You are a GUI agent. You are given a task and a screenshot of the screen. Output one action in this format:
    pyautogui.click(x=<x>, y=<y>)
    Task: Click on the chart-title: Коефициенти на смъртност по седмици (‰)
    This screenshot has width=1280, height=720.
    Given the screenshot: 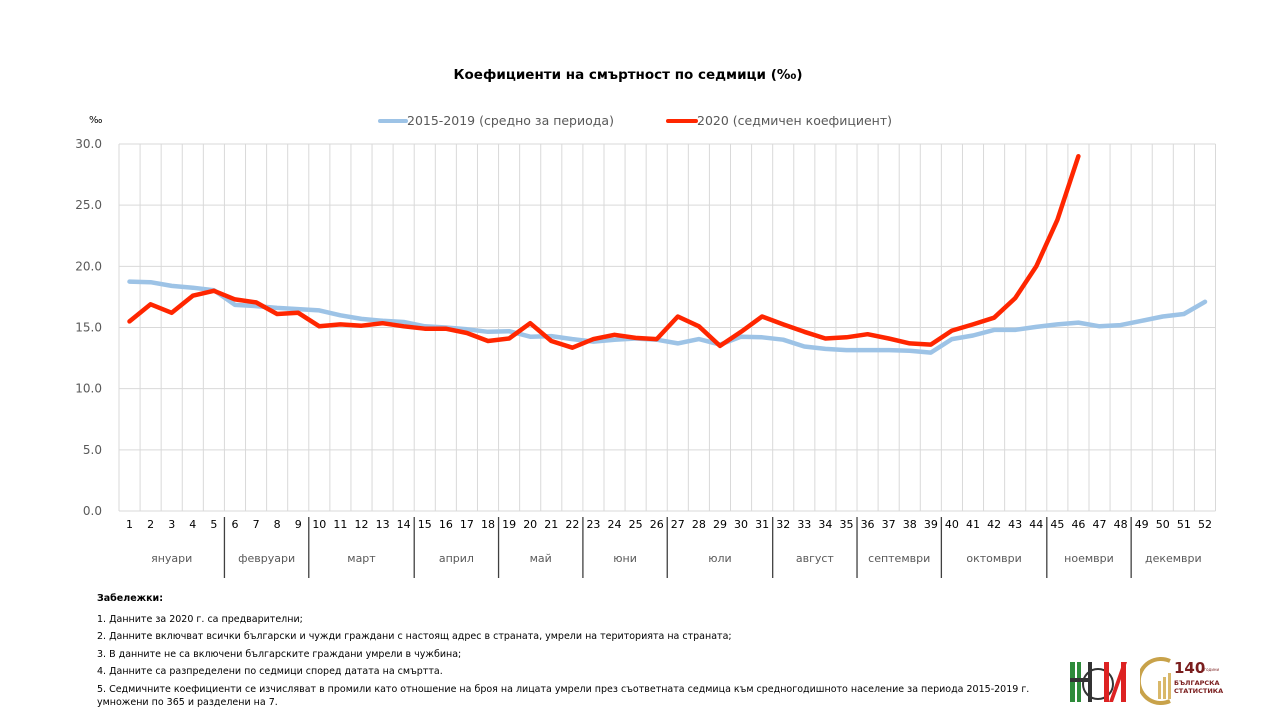 What is the action you would take?
    pyautogui.click(x=628, y=75)
    